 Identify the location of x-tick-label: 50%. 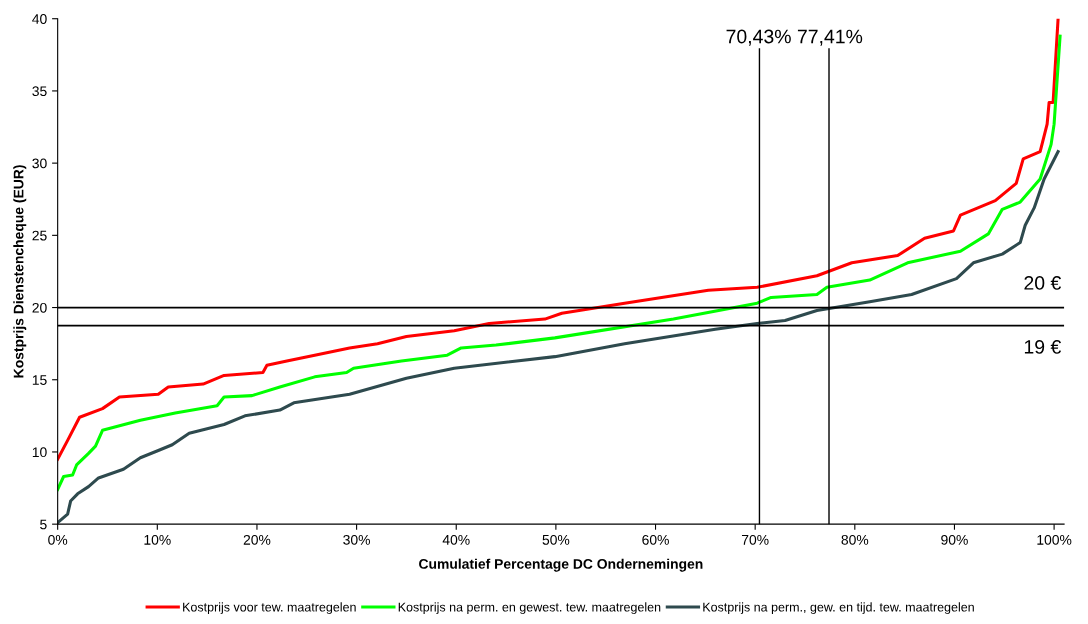
(556, 539).